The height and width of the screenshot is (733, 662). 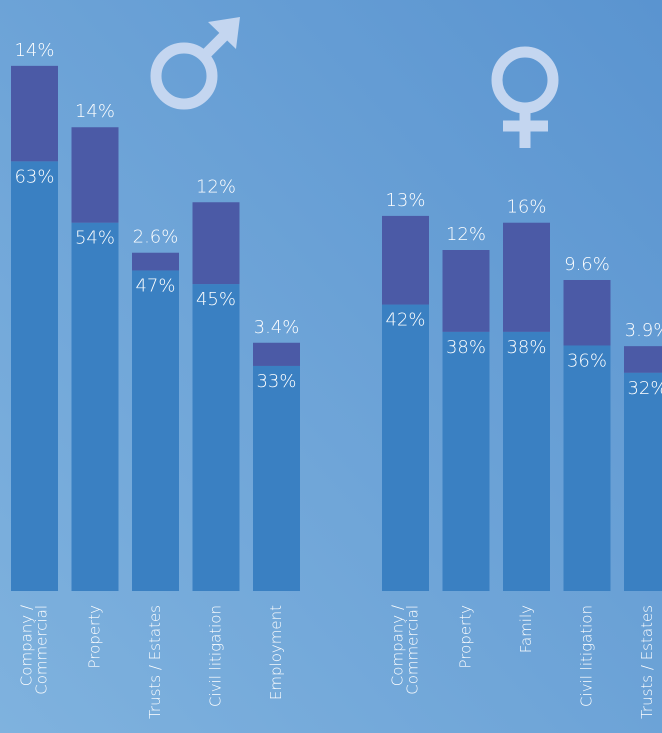 I want to click on data-label: 2.6%, so click(x=156, y=237).